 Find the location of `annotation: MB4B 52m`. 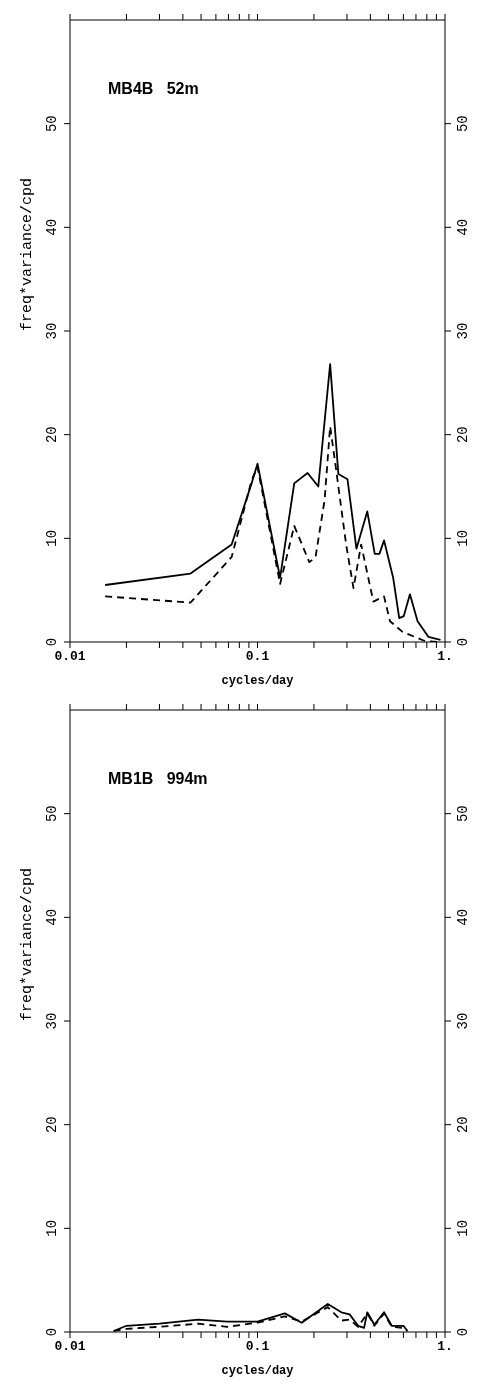

annotation: MB4B 52m is located at coordinates (153, 89).